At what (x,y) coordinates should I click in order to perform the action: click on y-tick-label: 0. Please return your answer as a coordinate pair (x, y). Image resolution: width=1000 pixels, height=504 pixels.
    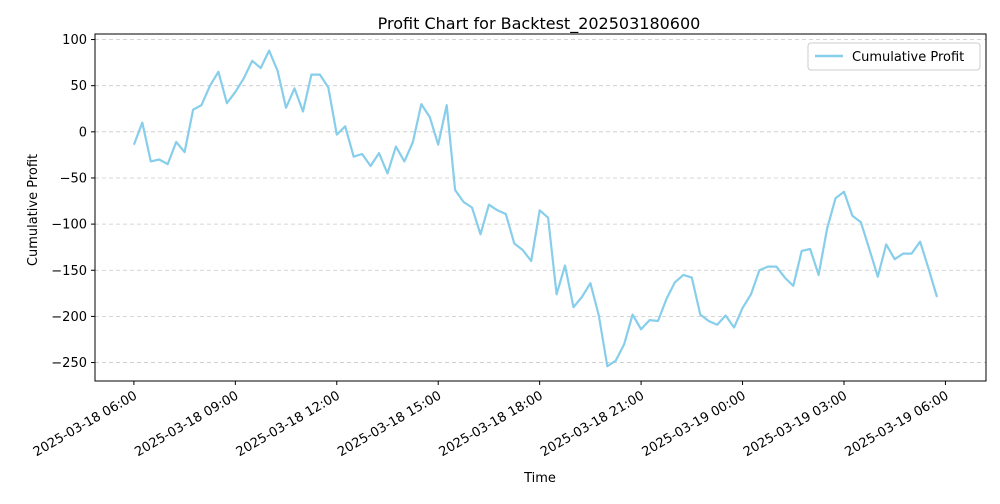
    Looking at the image, I should click on (83, 132).